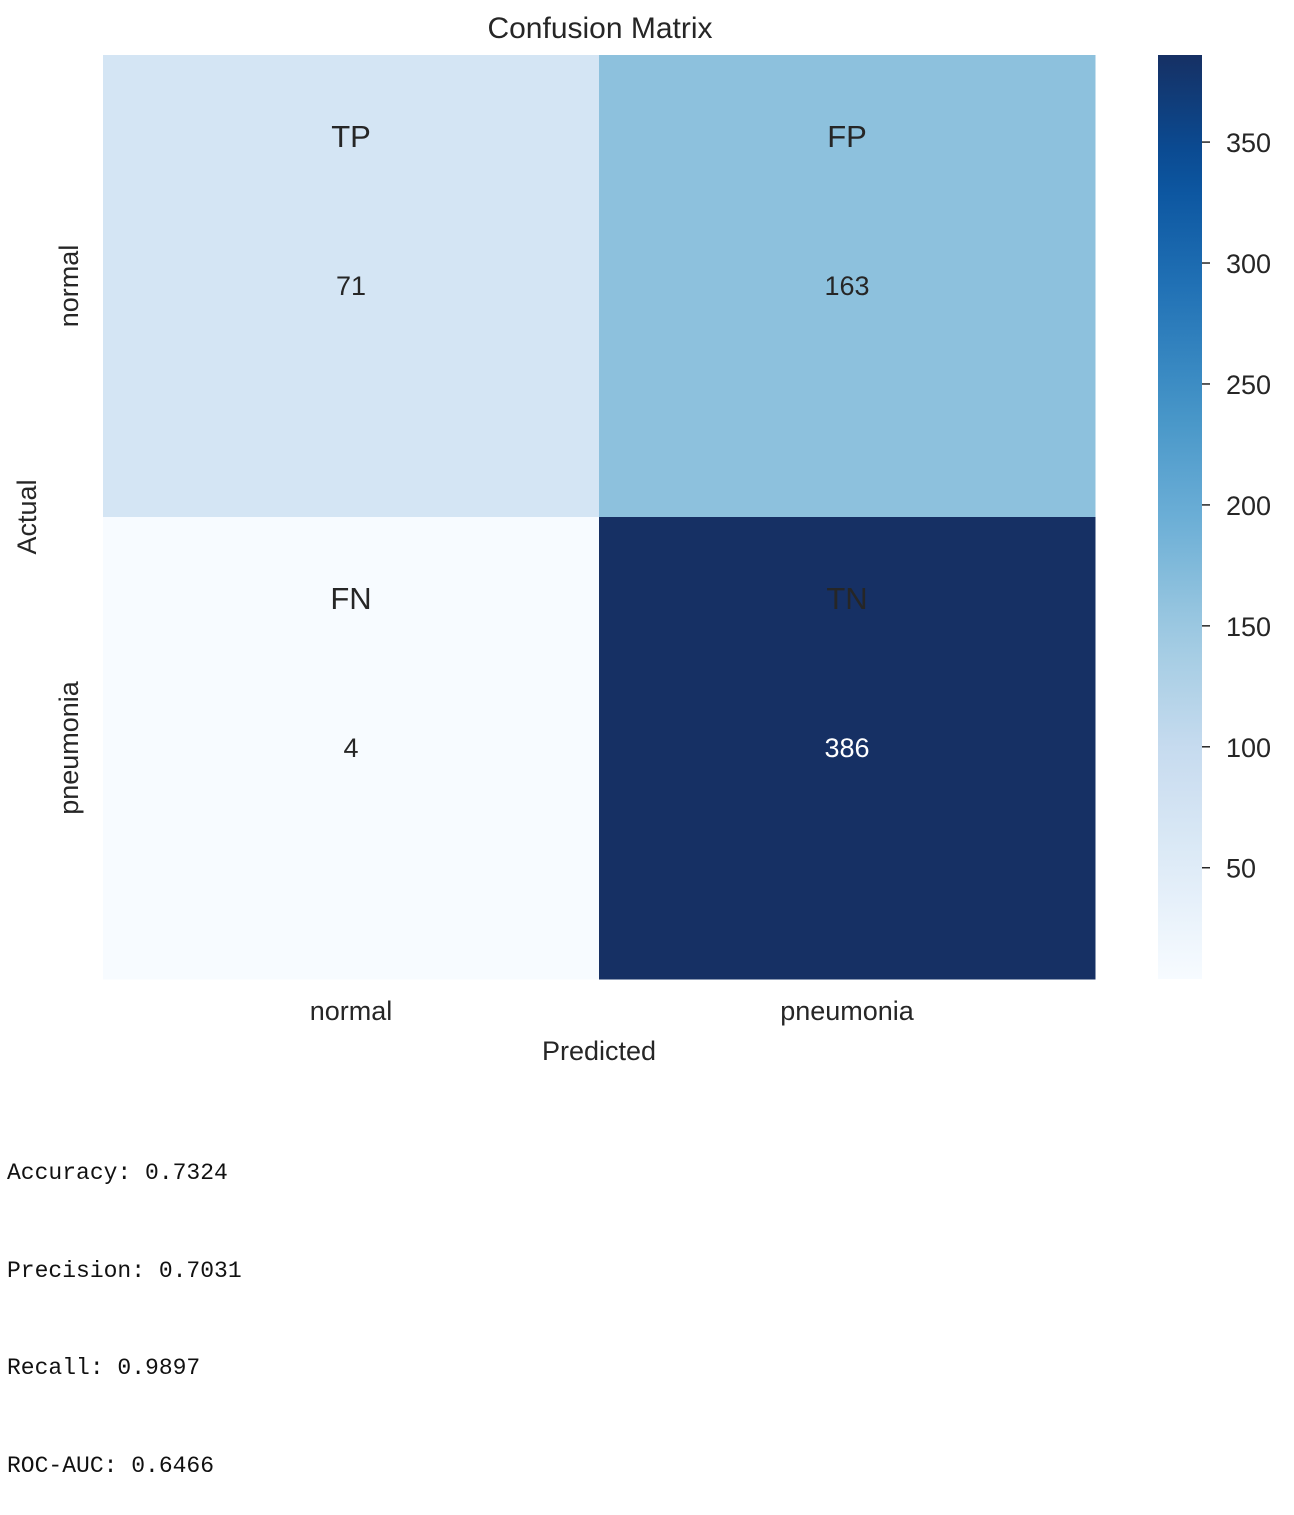 This screenshot has width=1294, height=1515. I want to click on cell-type-label: TP, so click(351, 136).